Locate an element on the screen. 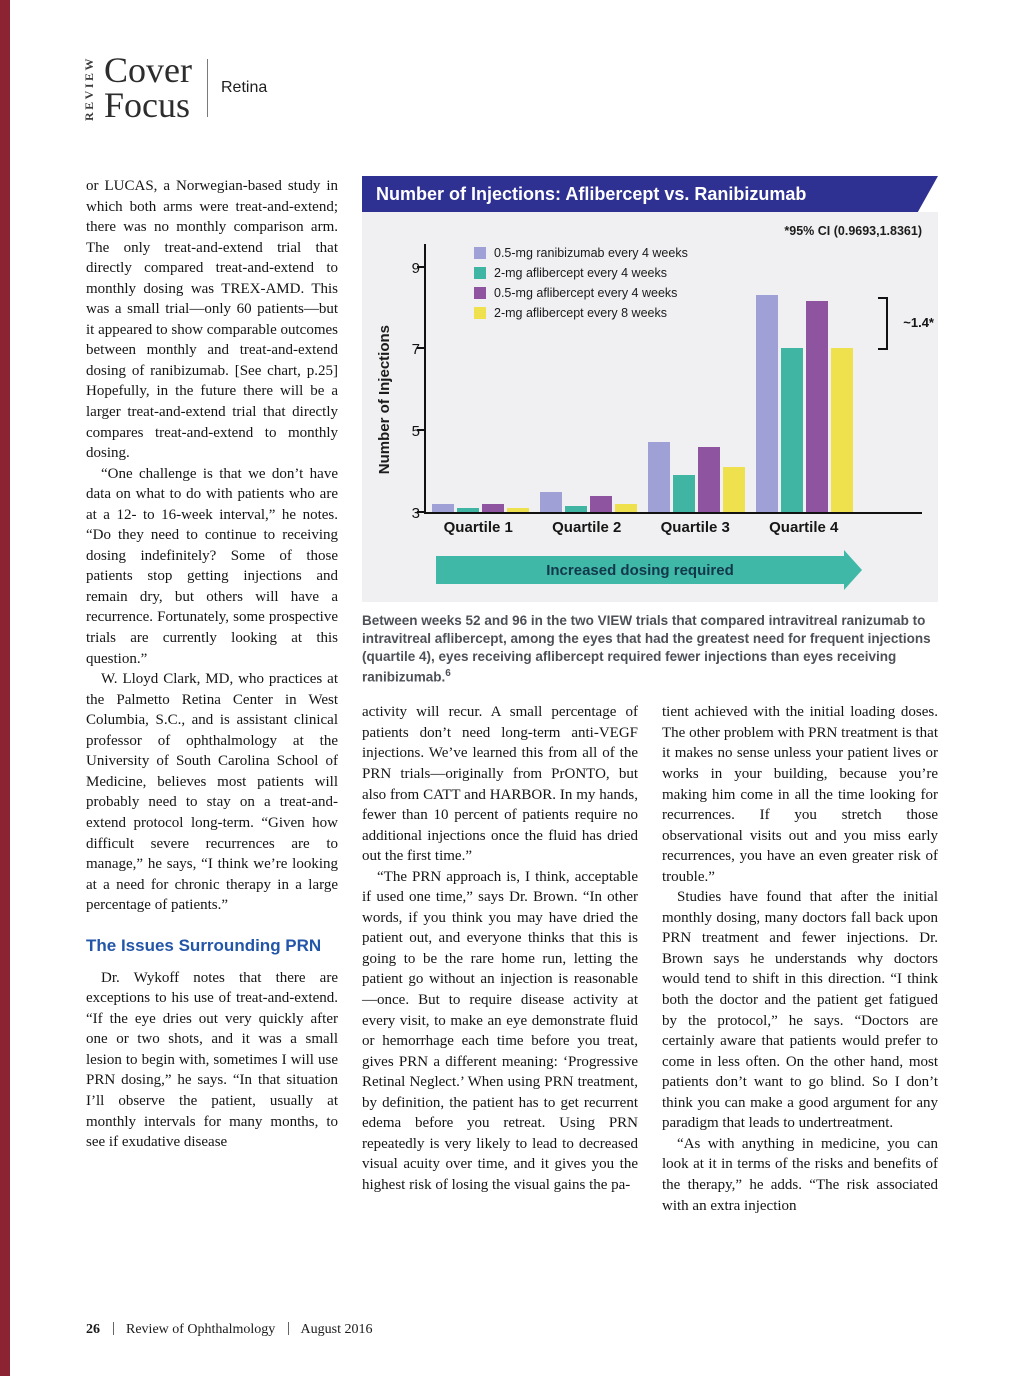 The width and height of the screenshot is (1024, 1376). section-heading-prn: The Issues Surrounding PRN is located at coordinates (204, 945).